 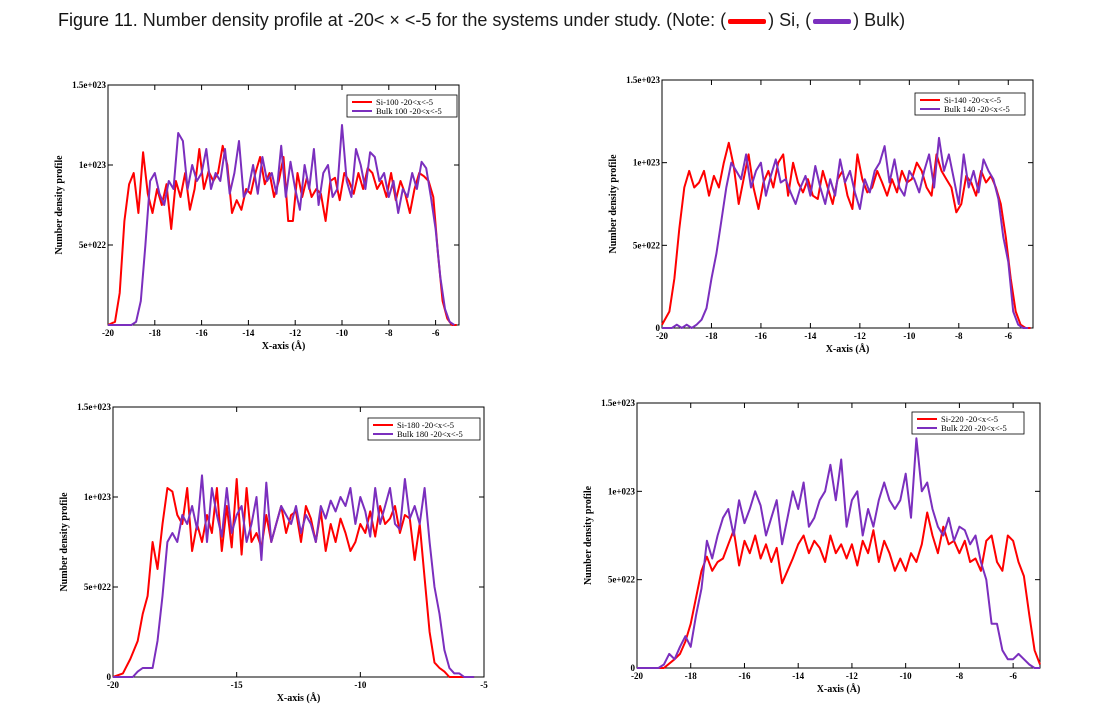 What do you see at coordinates (237, 685) in the screenshot?
I see `x-tick-label: -15` at bounding box center [237, 685].